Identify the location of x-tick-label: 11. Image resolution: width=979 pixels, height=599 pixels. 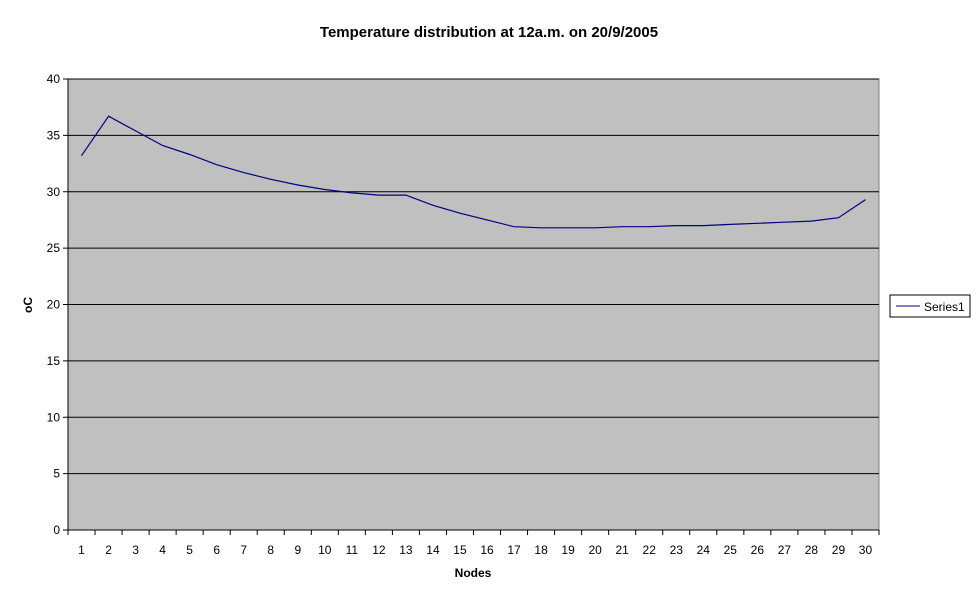
(352, 550).